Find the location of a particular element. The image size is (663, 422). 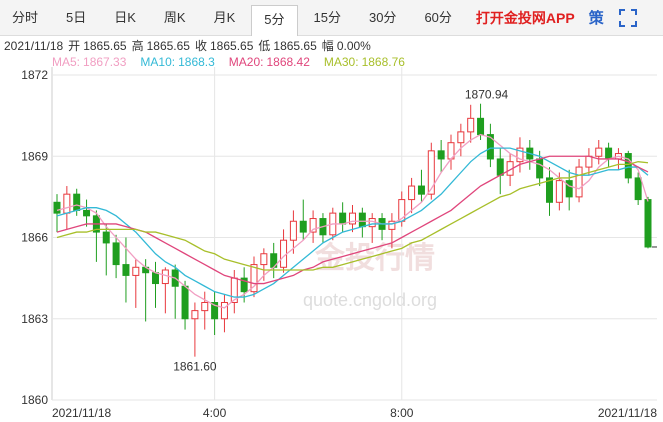

info-label: 低 is located at coordinates (264, 46).